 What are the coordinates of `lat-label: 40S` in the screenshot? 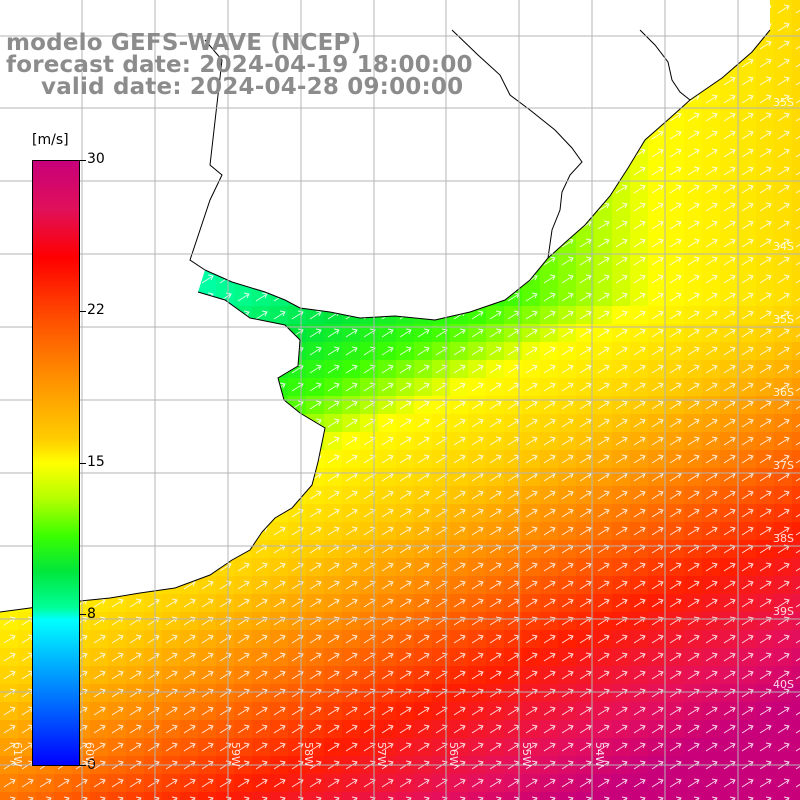 It's located at (783, 684).